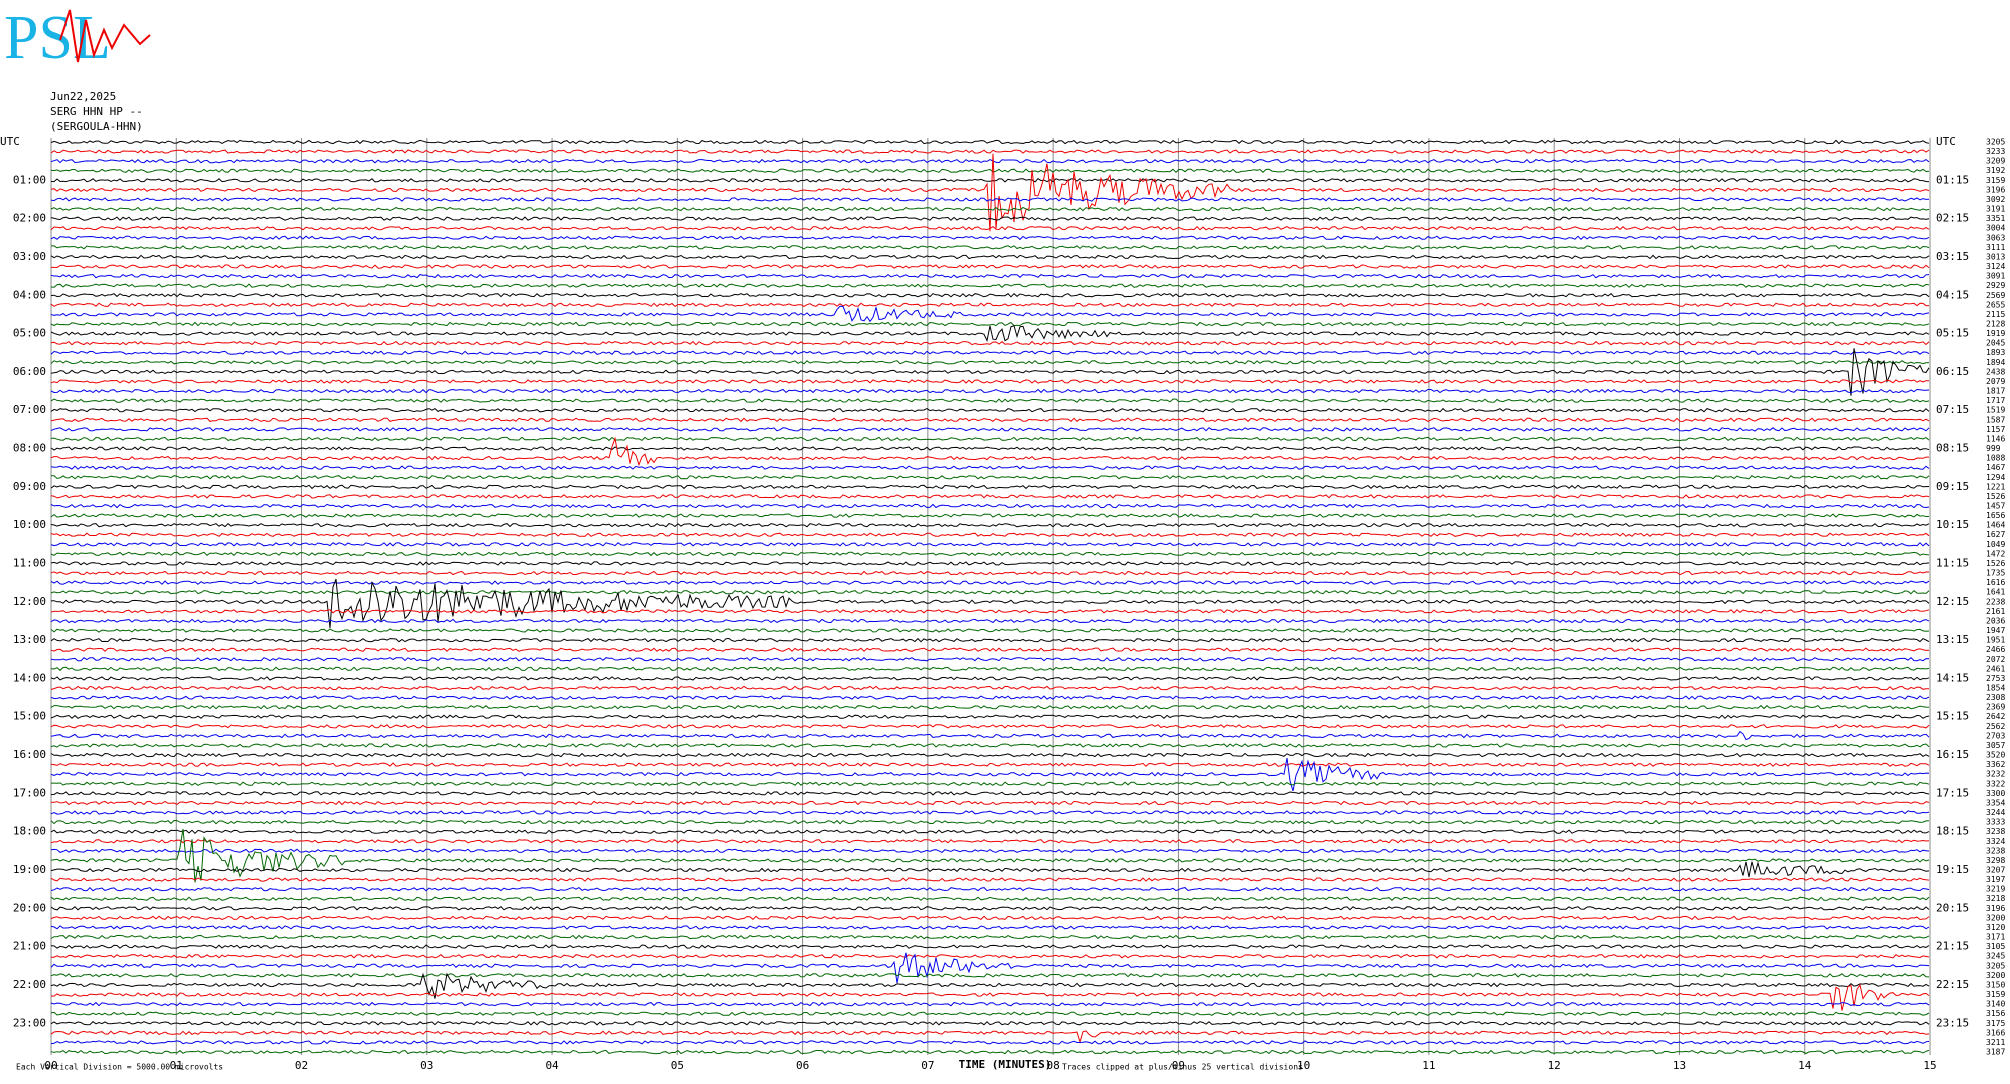 The image size is (2010, 1084). What do you see at coordinates (105, 36) in the screenshot?
I see `logo-wave` at bounding box center [105, 36].